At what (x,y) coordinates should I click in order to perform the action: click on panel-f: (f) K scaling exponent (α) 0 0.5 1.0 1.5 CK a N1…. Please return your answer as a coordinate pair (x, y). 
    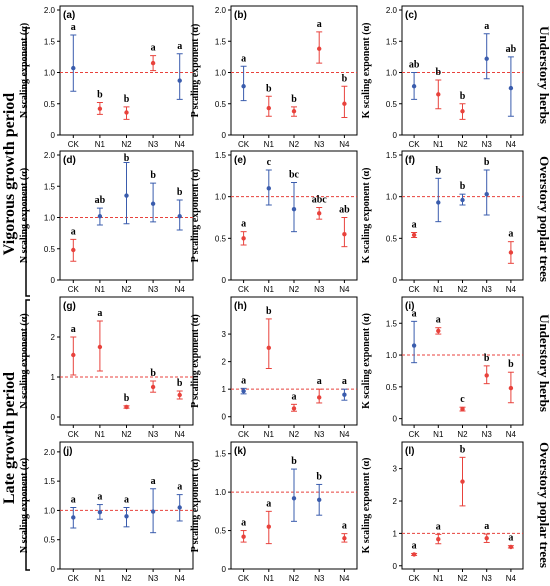
    Looking at the image, I should click on (442, 222).